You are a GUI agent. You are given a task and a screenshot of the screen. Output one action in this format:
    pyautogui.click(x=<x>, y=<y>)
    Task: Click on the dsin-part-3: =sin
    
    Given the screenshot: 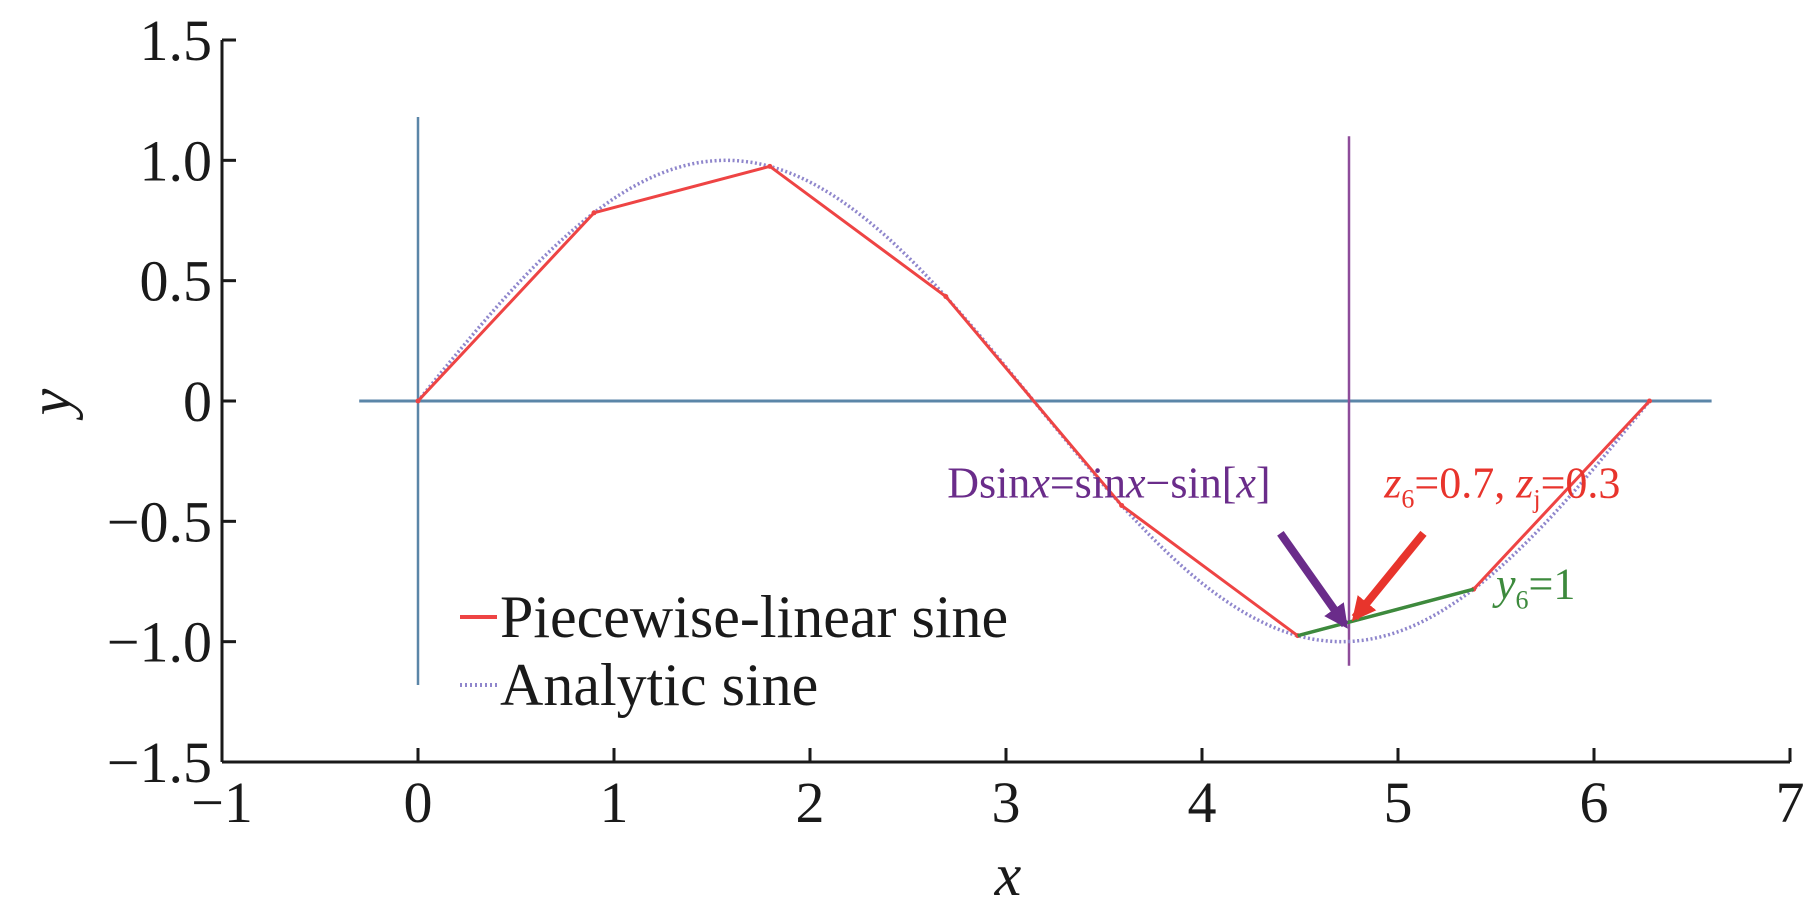 What is the action you would take?
    pyautogui.click(x=1088, y=482)
    